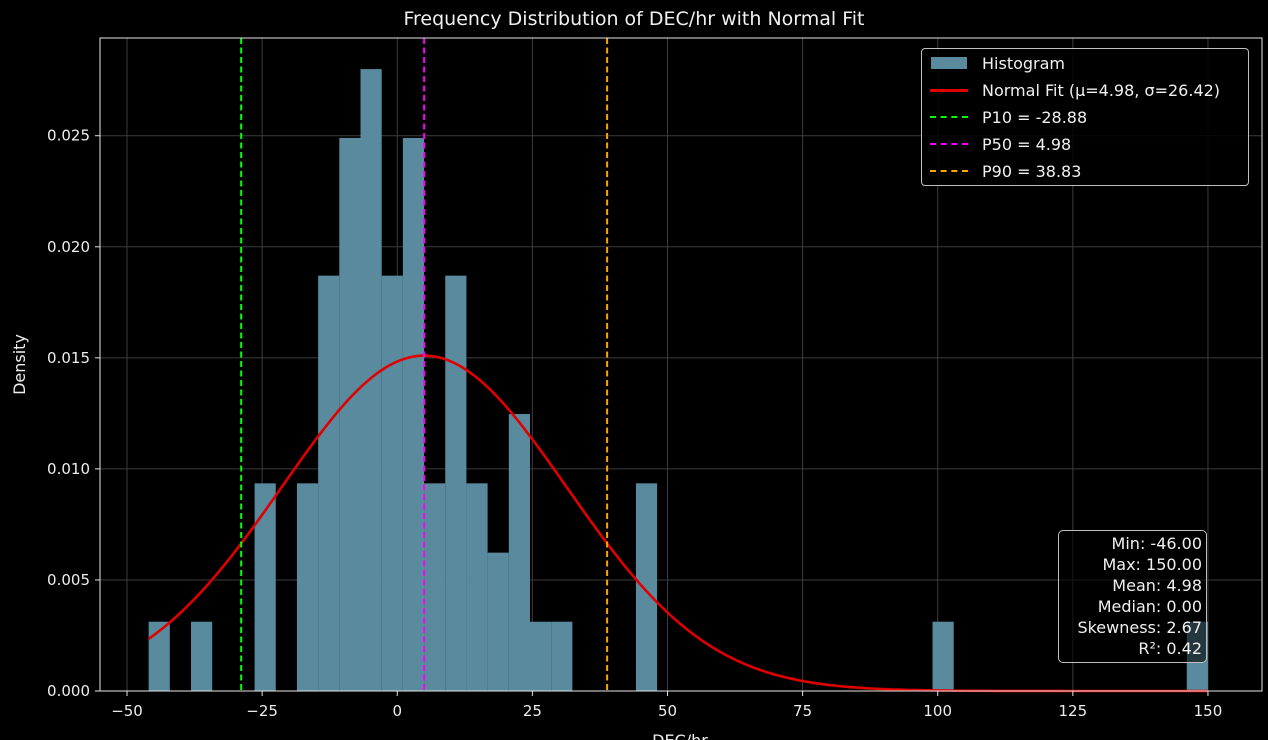 This screenshot has height=740, width=1268. What do you see at coordinates (262, 711) in the screenshot?
I see `x-tick-label: −25` at bounding box center [262, 711].